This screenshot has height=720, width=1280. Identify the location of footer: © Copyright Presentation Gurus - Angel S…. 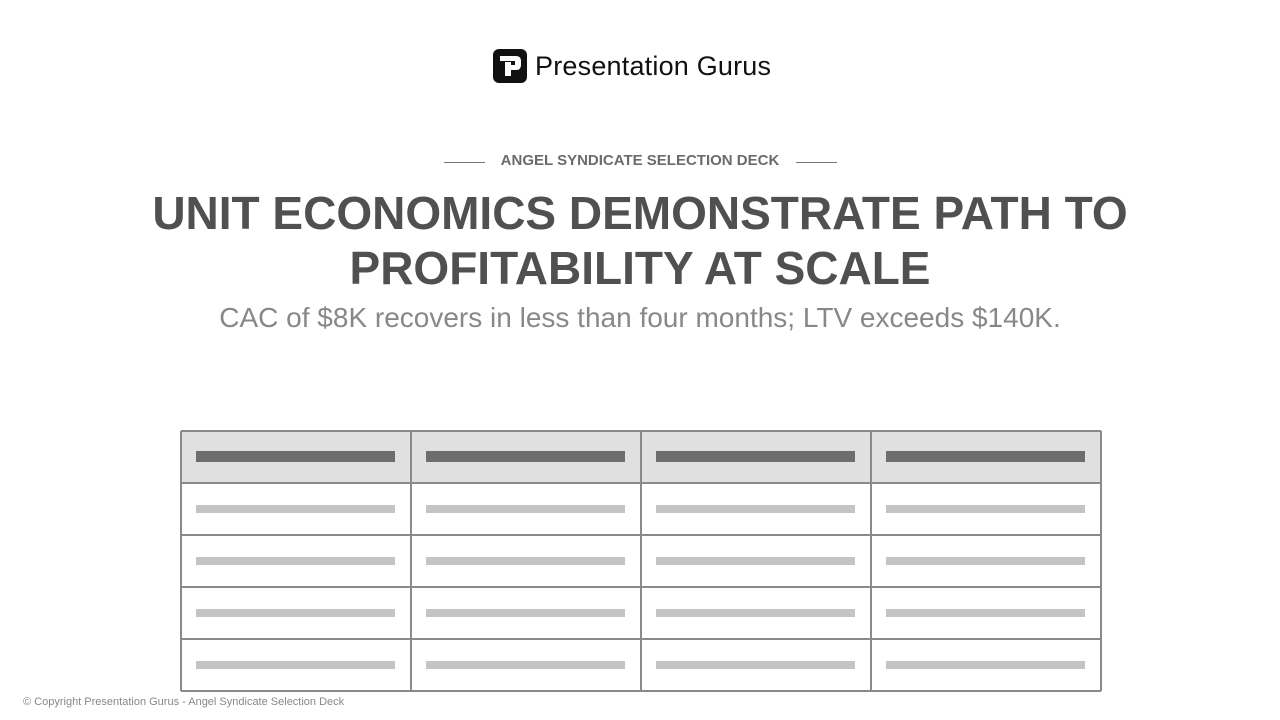
(184, 702).